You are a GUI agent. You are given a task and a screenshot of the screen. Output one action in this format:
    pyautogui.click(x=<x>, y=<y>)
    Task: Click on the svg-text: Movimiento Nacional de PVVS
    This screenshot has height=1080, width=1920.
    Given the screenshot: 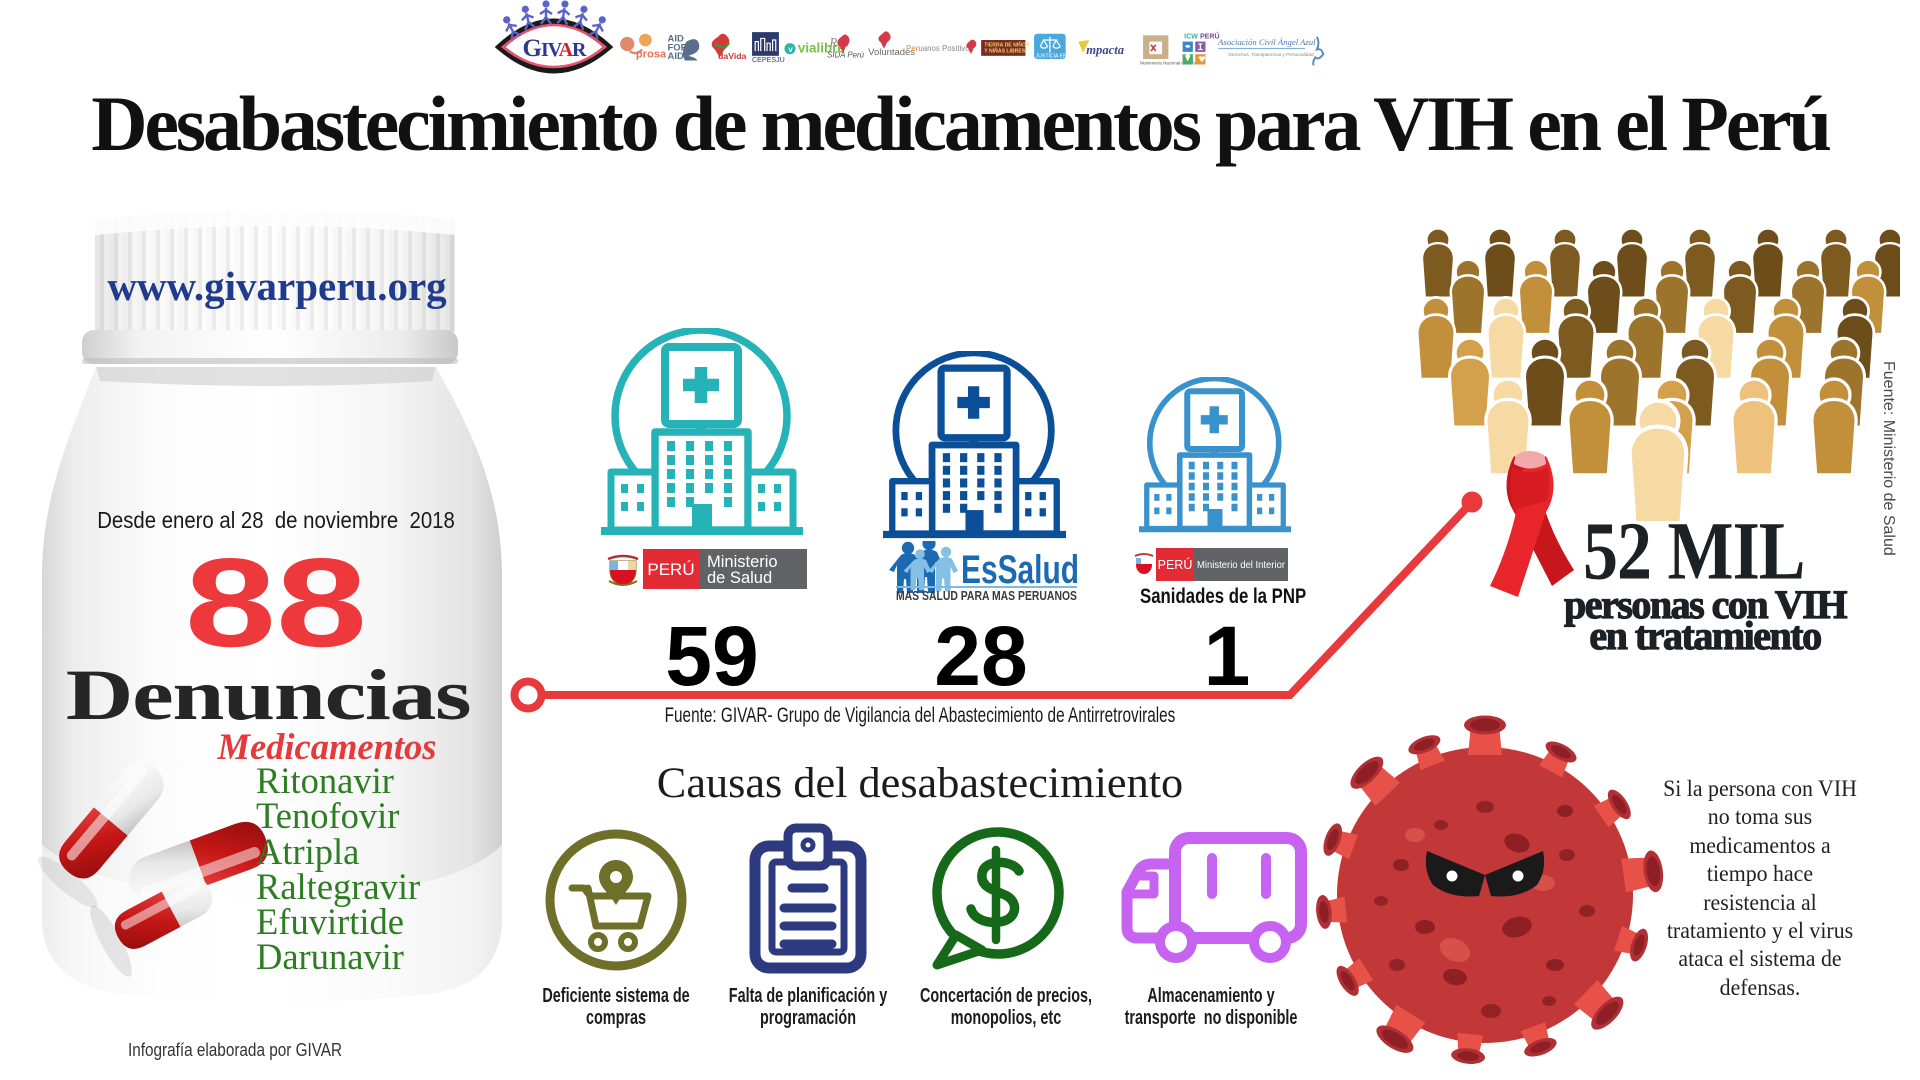 What is the action you would take?
    pyautogui.click(x=1169, y=63)
    